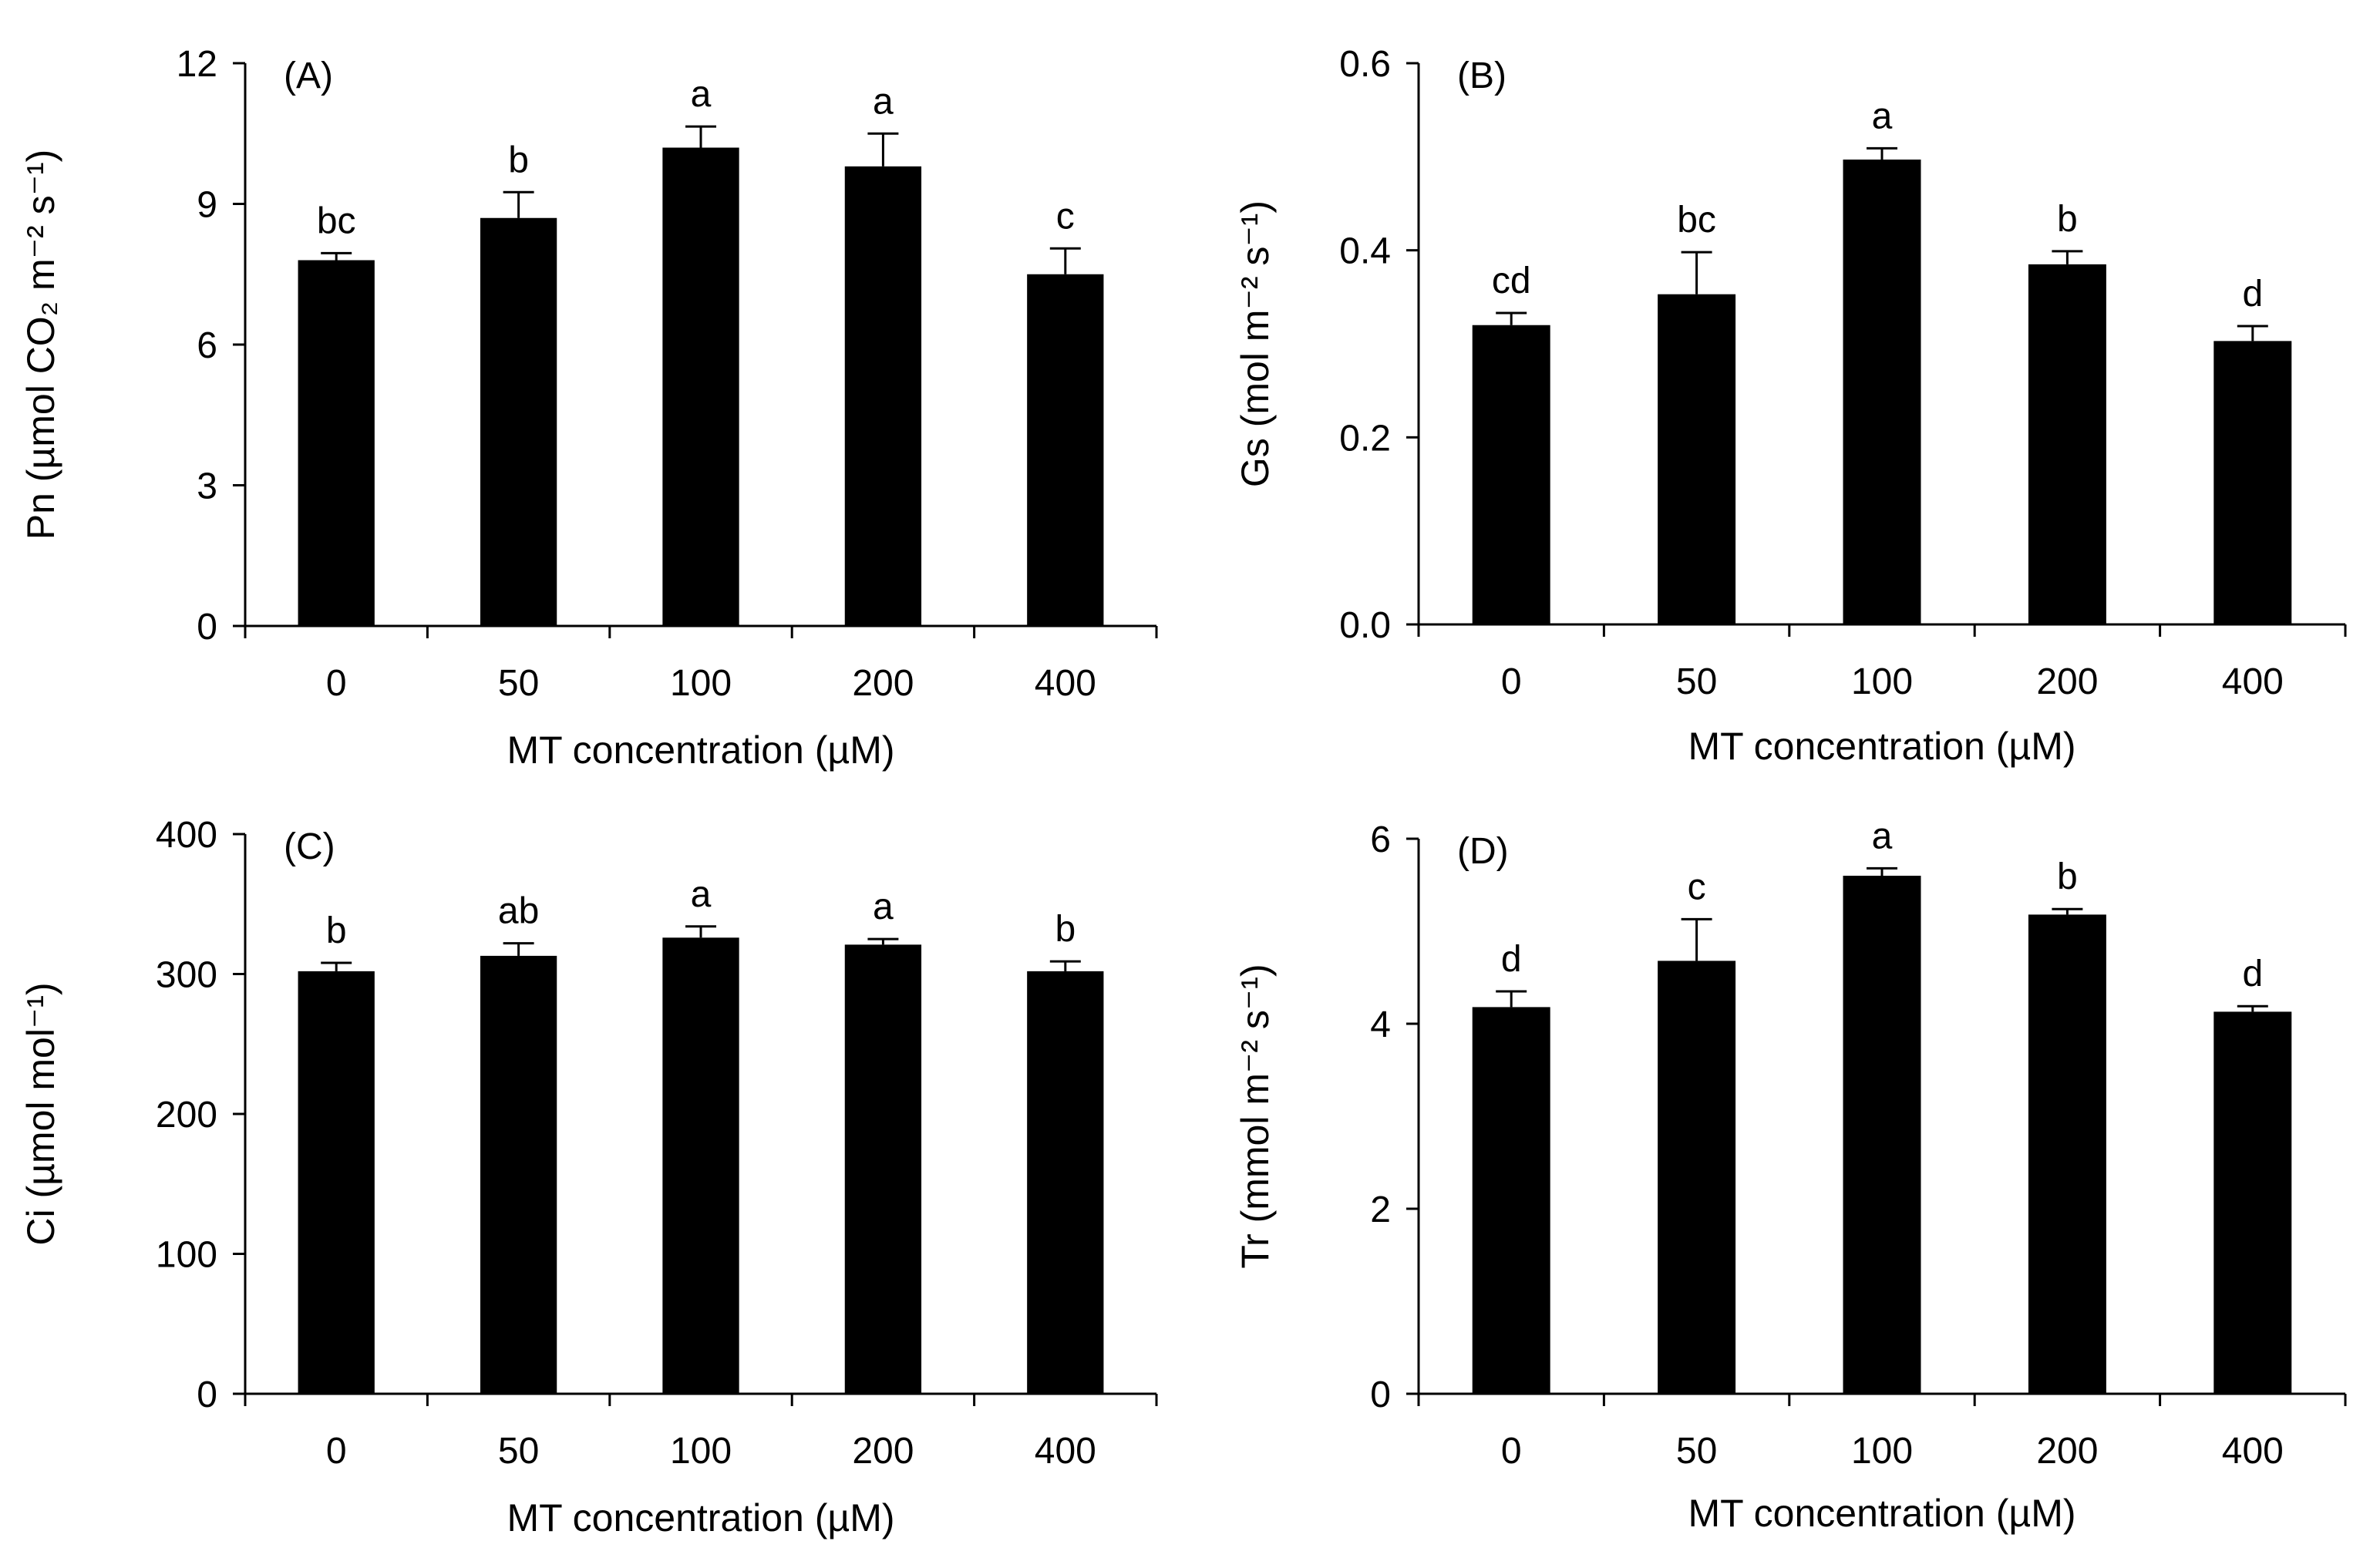  What do you see at coordinates (187, 1115) in the screenshot?
I see `y-tick-label: 200` at bounding box center [187, 1115].